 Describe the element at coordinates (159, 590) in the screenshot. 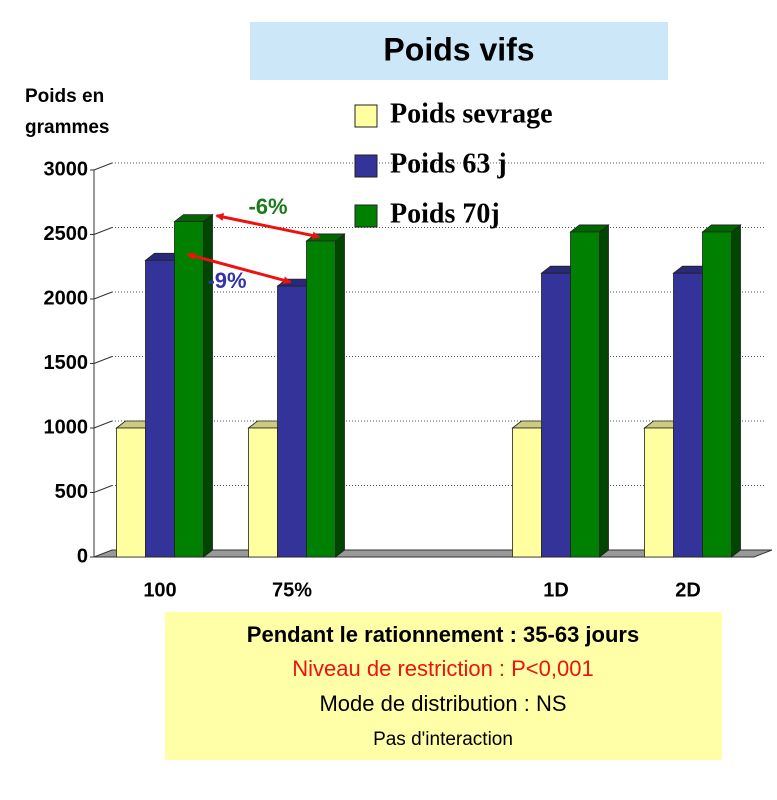

I see `x-tick-label: 100` at that location.